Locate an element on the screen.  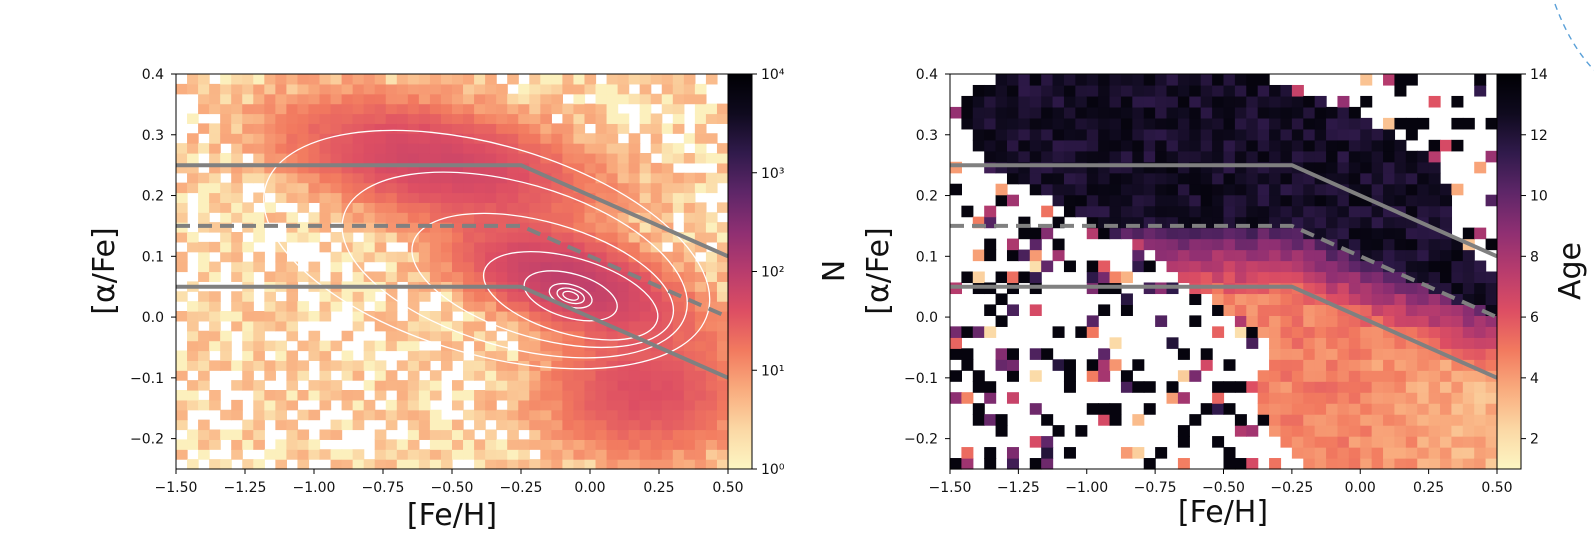
density-contour is located at coordinates (571, 295).